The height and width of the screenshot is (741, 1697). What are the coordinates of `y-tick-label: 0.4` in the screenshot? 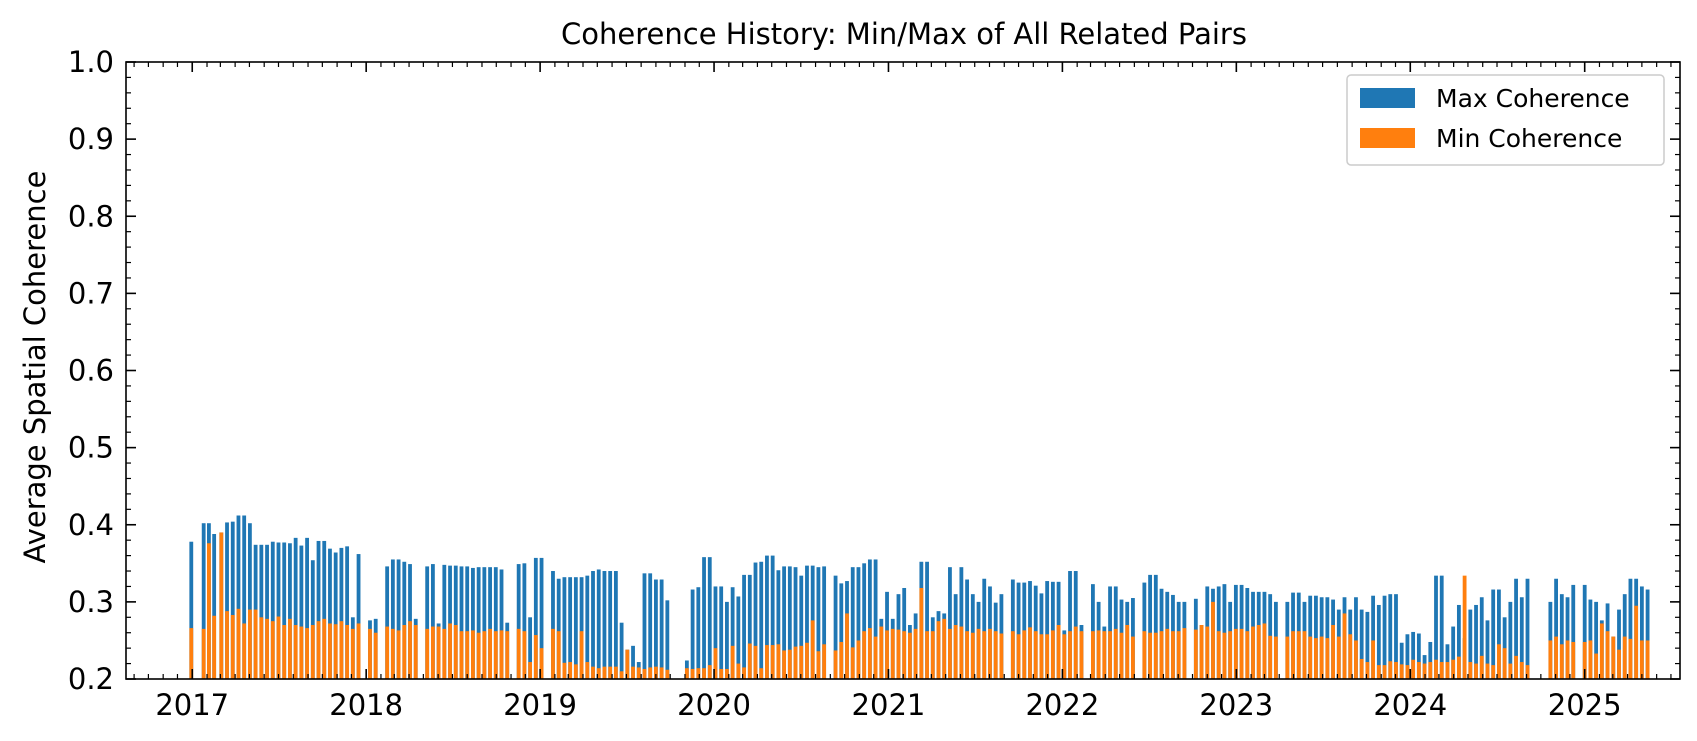 It's located at (91, 525).